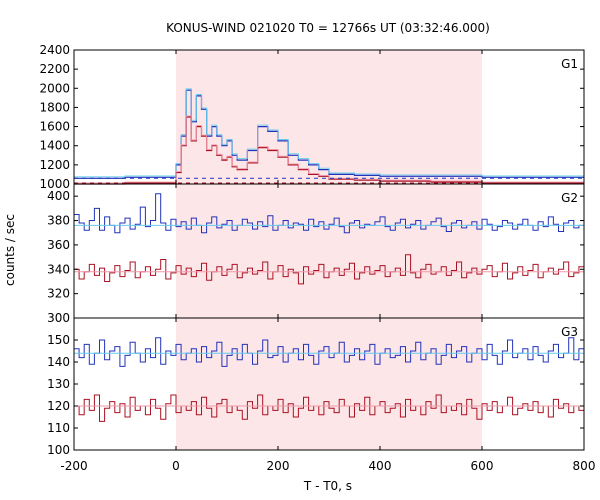  I want to click on panel-G3-ytick-label: 110, so click(58, 428).